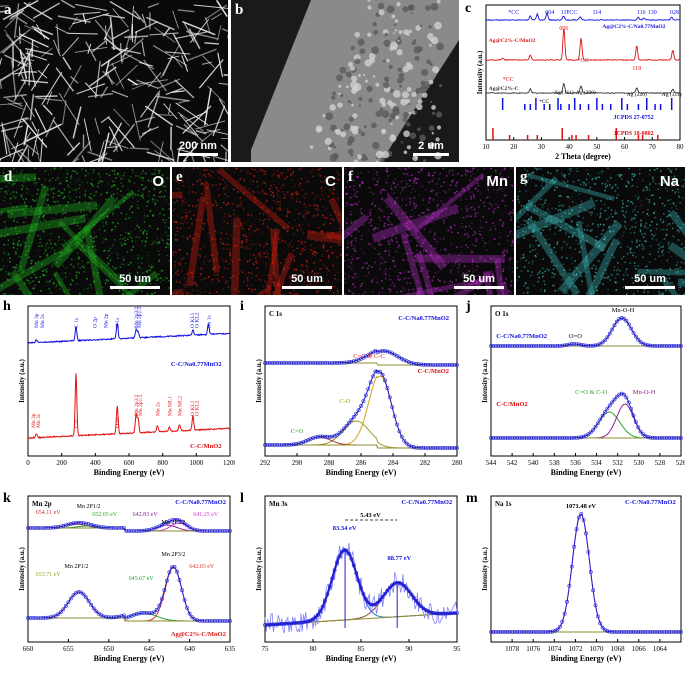 The height and width of the screenshot is (678, 685). I want to click on x-tick-label: 1072, so click(575, 649).